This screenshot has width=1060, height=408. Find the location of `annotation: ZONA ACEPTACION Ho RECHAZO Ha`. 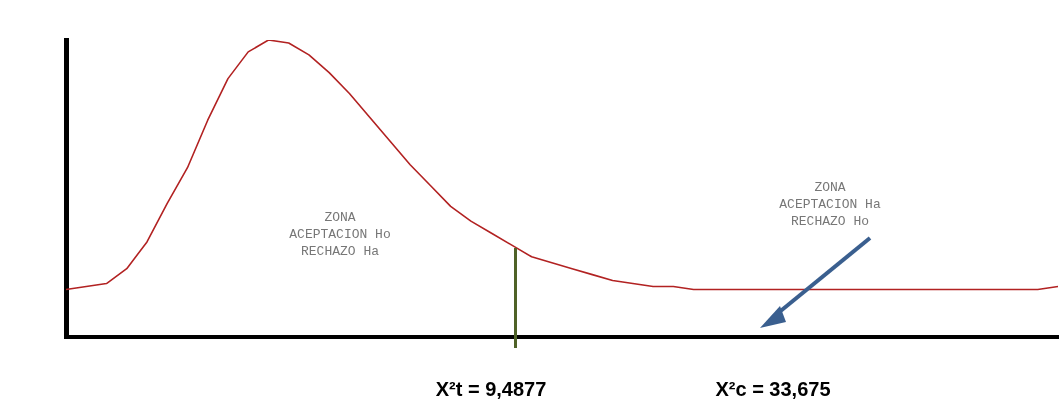

annotation: ZONA ACEPTACION Ho RECHAZO Ha is located at coordinates (340, 235).